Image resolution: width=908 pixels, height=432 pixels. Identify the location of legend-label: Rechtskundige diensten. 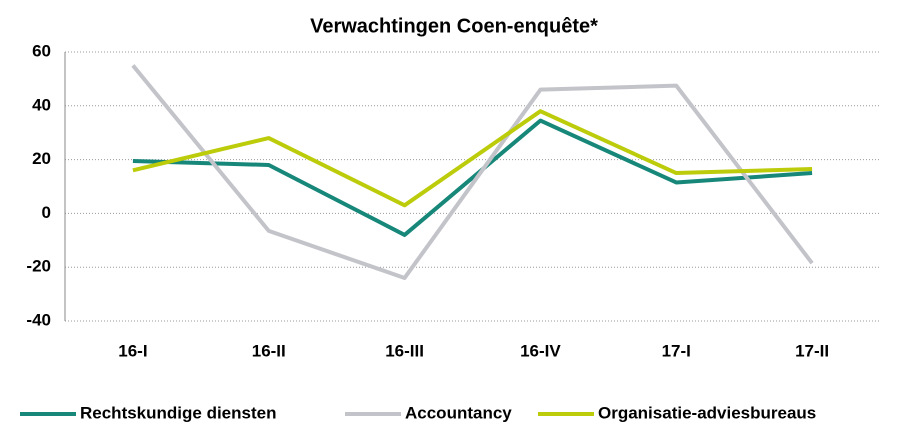
(178, 412).